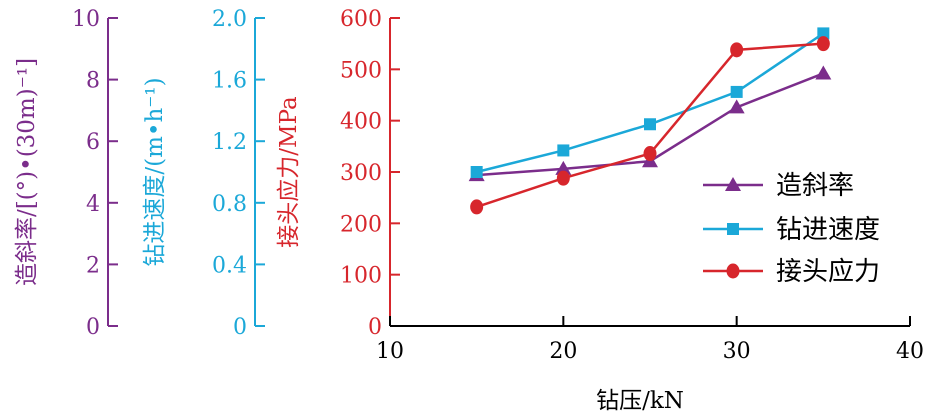 The height and width of the screenshot is (416, 928). What do you see at coordinates (93, 265) in the screenshot?
I see `incline-tick-label: 2` at bounding box center [93, 265].